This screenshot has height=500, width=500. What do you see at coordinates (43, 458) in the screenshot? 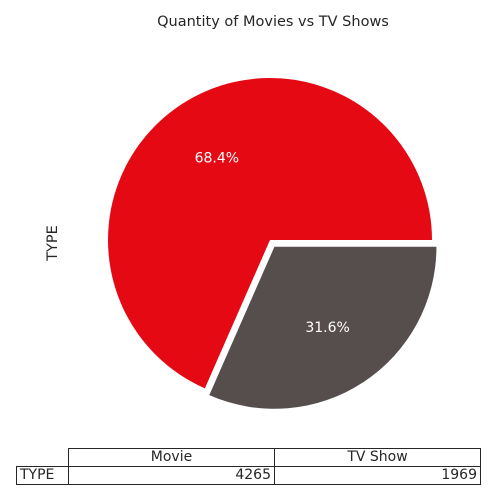
I see `table-corner-cell` at bounding box center [43, 458].